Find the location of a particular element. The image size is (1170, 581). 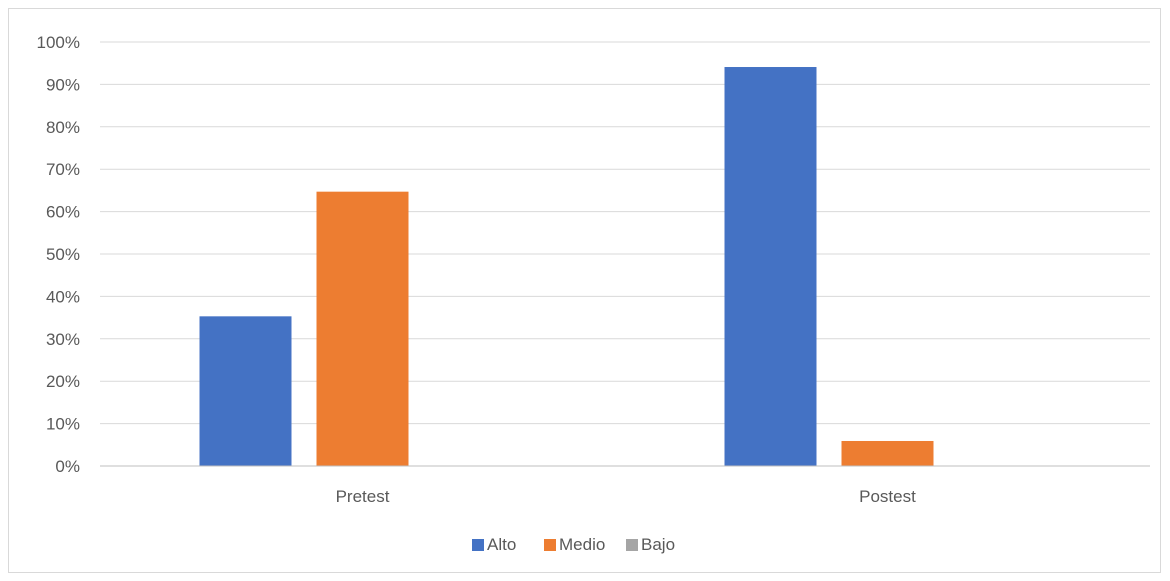

y-tick-label: 30% is located at coordinates (63, 339).